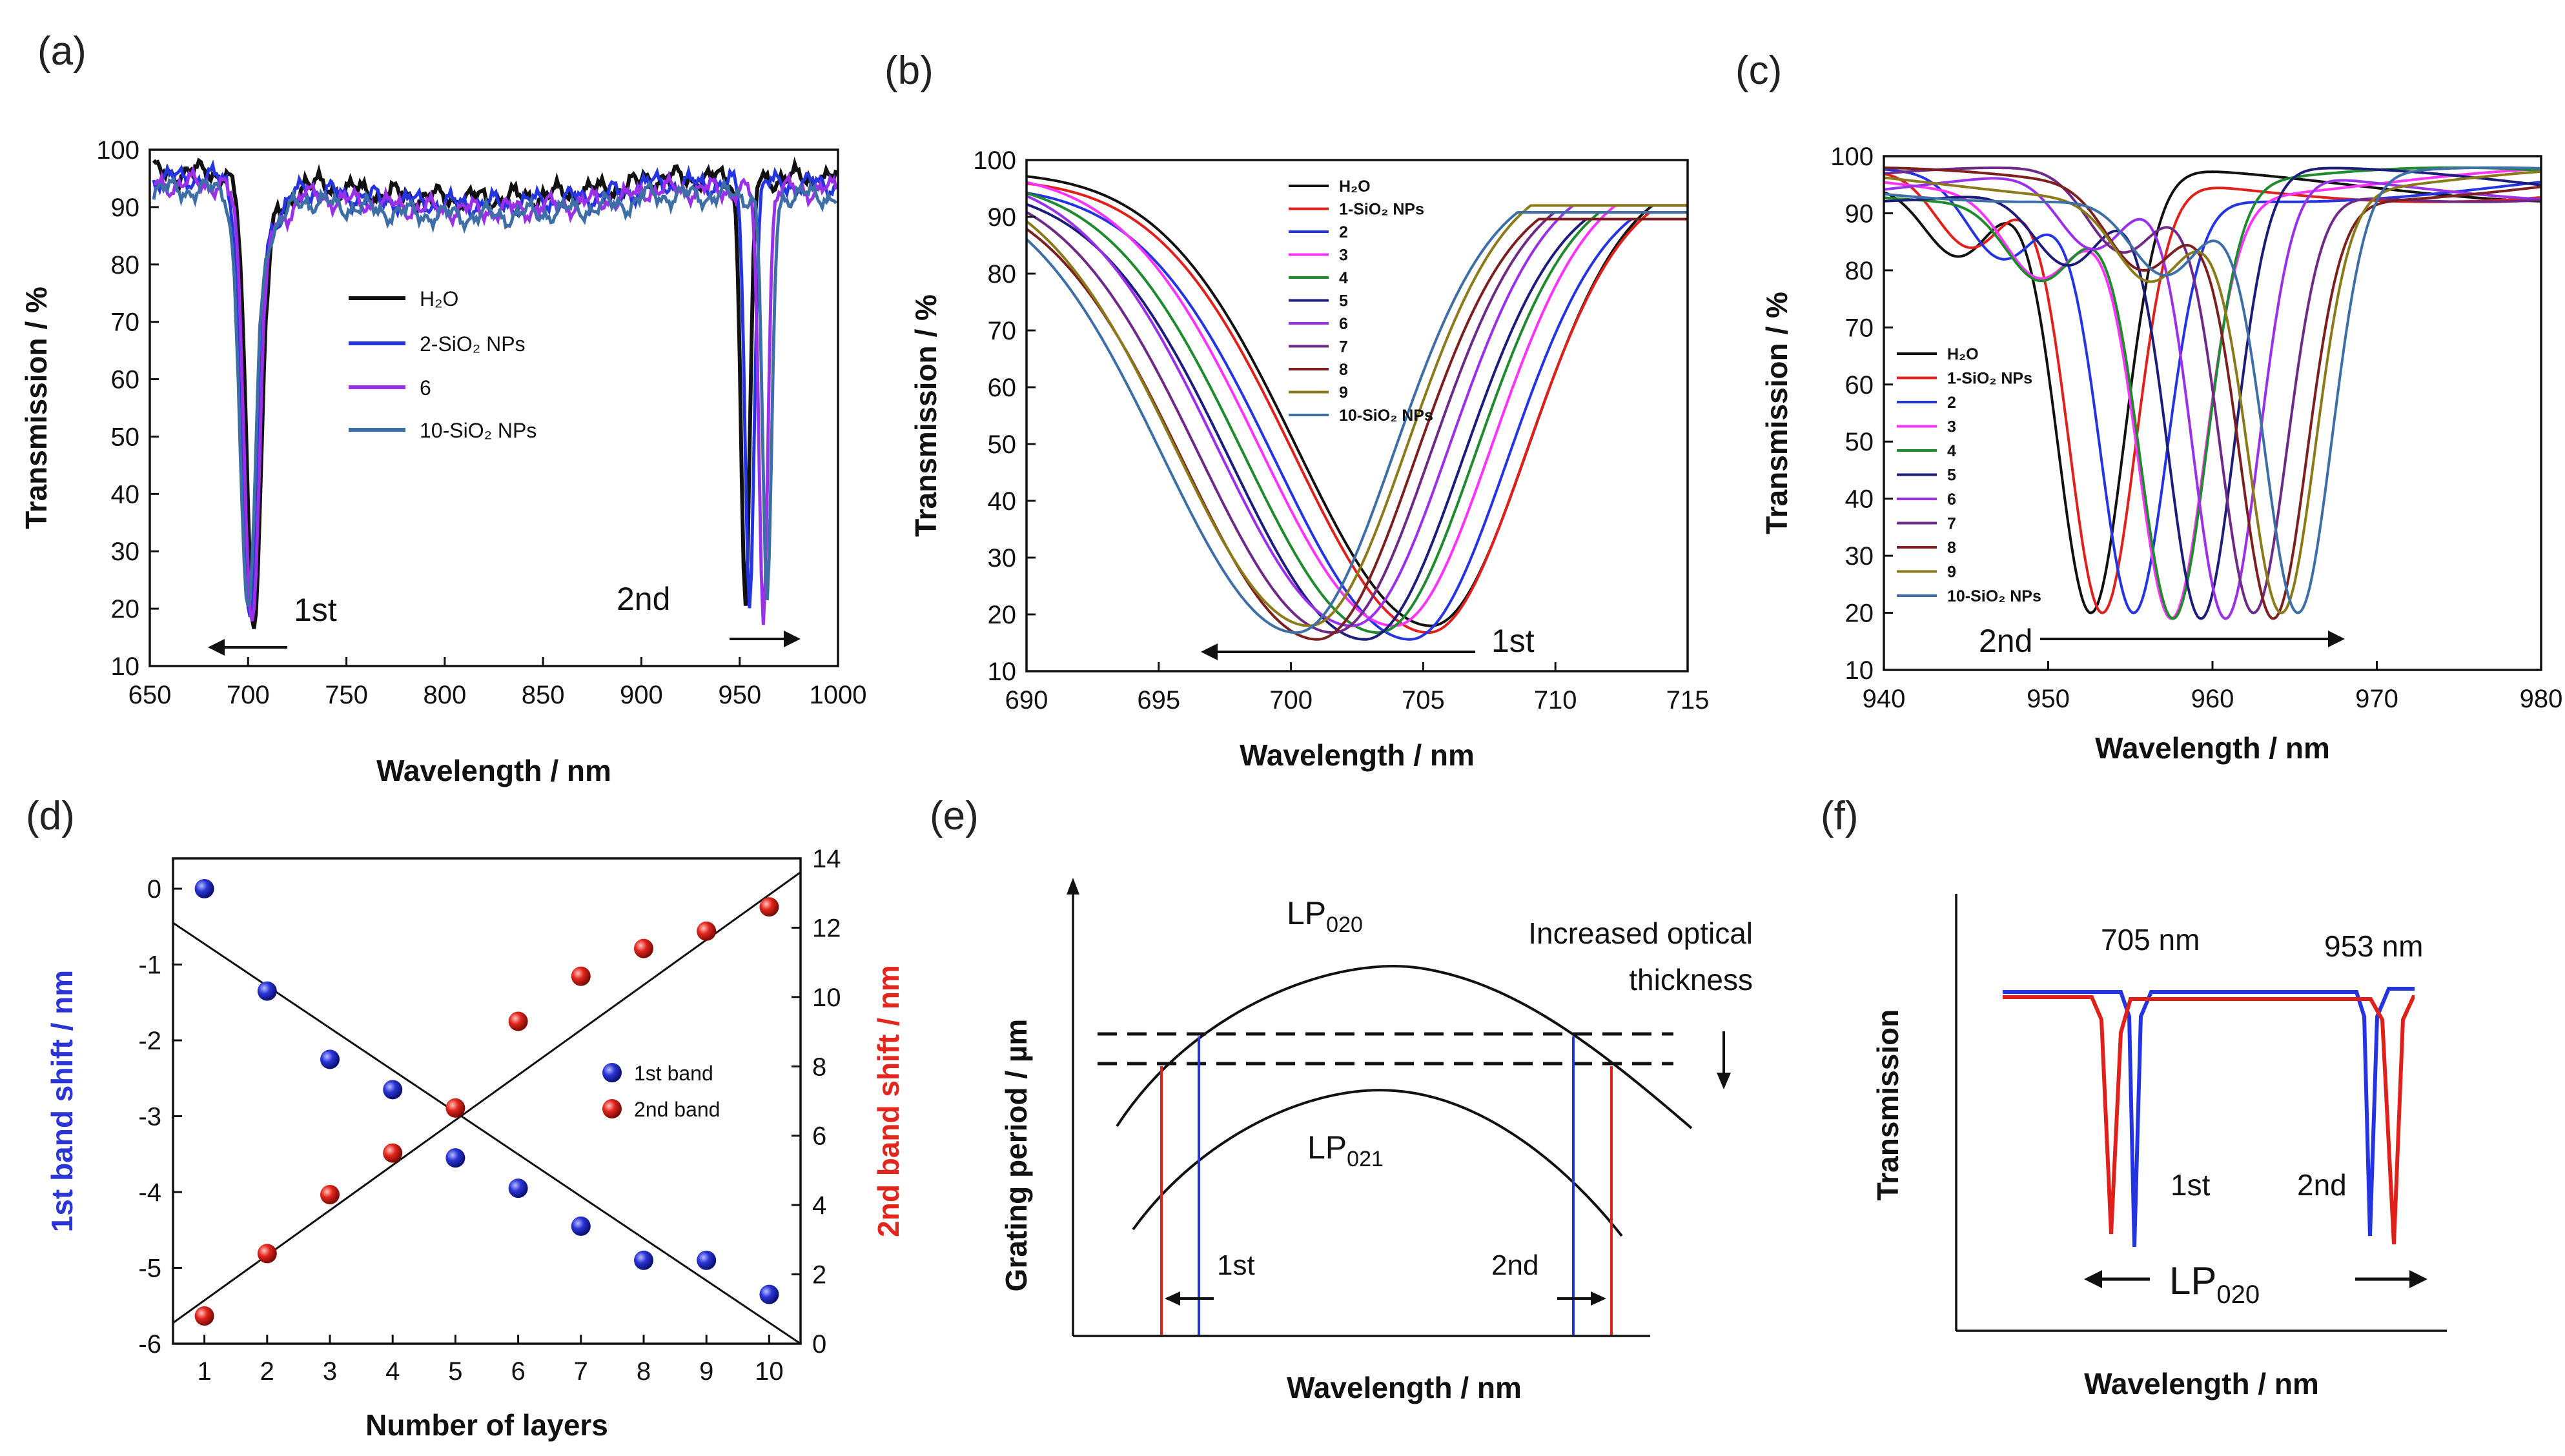 This screenshot has height=1456, width=2565. I want to click on schematic-e-arrow-1st, so click(1189, 1299).